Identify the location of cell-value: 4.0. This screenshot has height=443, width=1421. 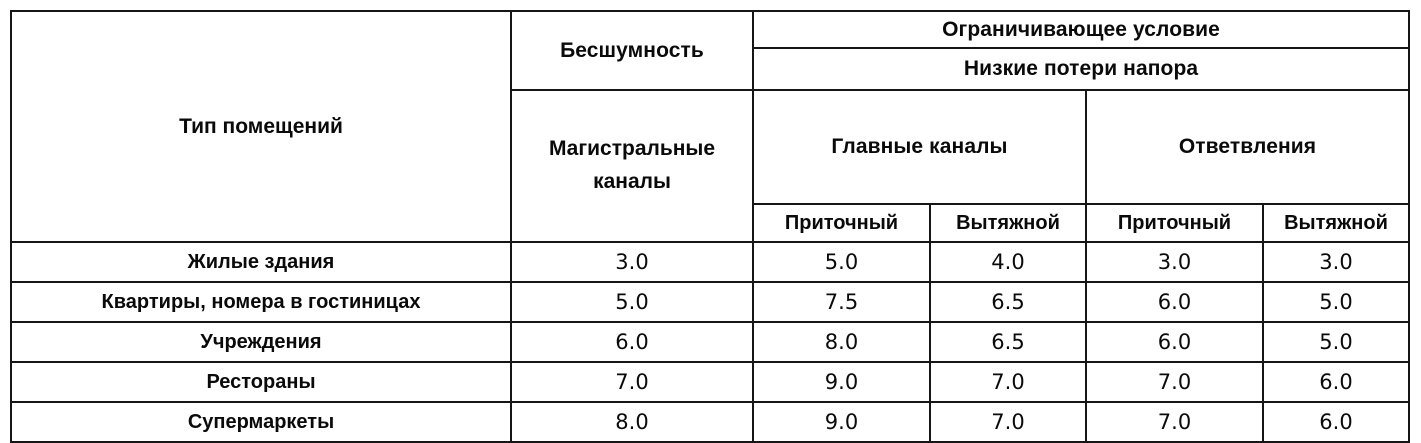
(1008, 262).